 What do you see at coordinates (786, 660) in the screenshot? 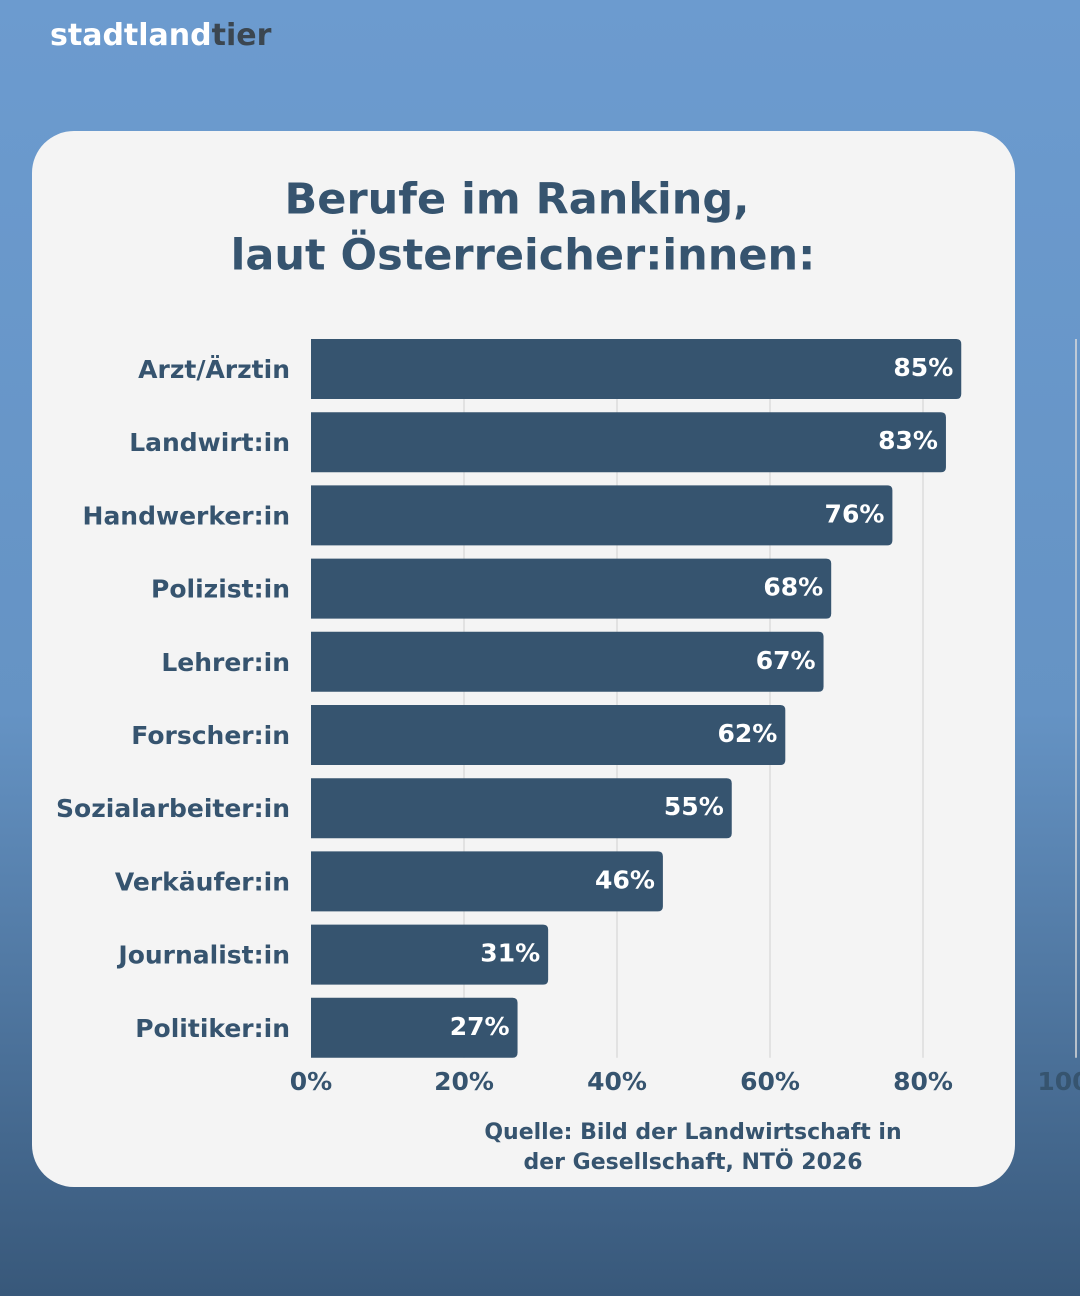
I see `data-label: 67%` at bounding box center [786, 660].